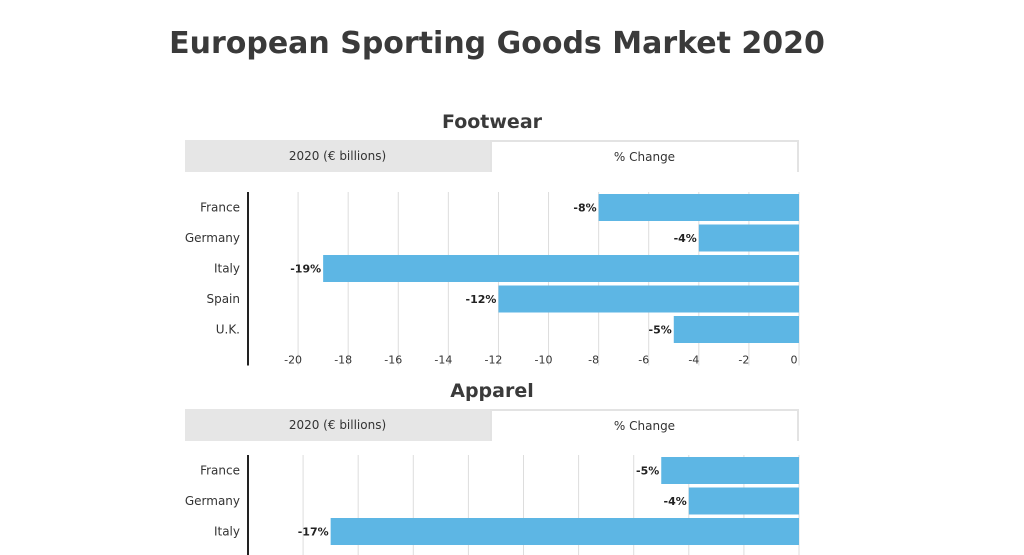  Describe the element at coordinates (643, 360) in the screenshot. I see `x-tick-label: -6` at that location.